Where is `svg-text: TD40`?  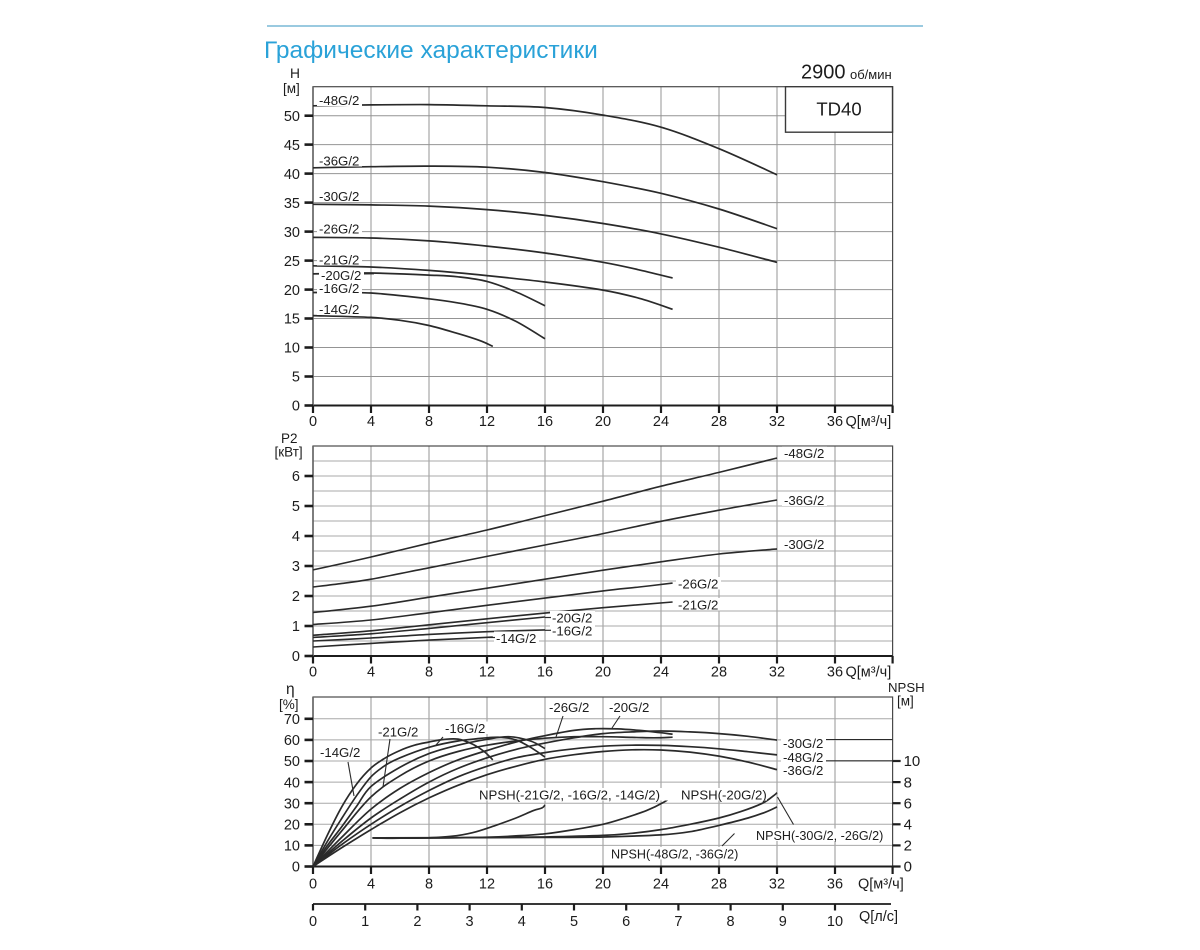
svg-text: TD40 is located at coordinates (838, 109).